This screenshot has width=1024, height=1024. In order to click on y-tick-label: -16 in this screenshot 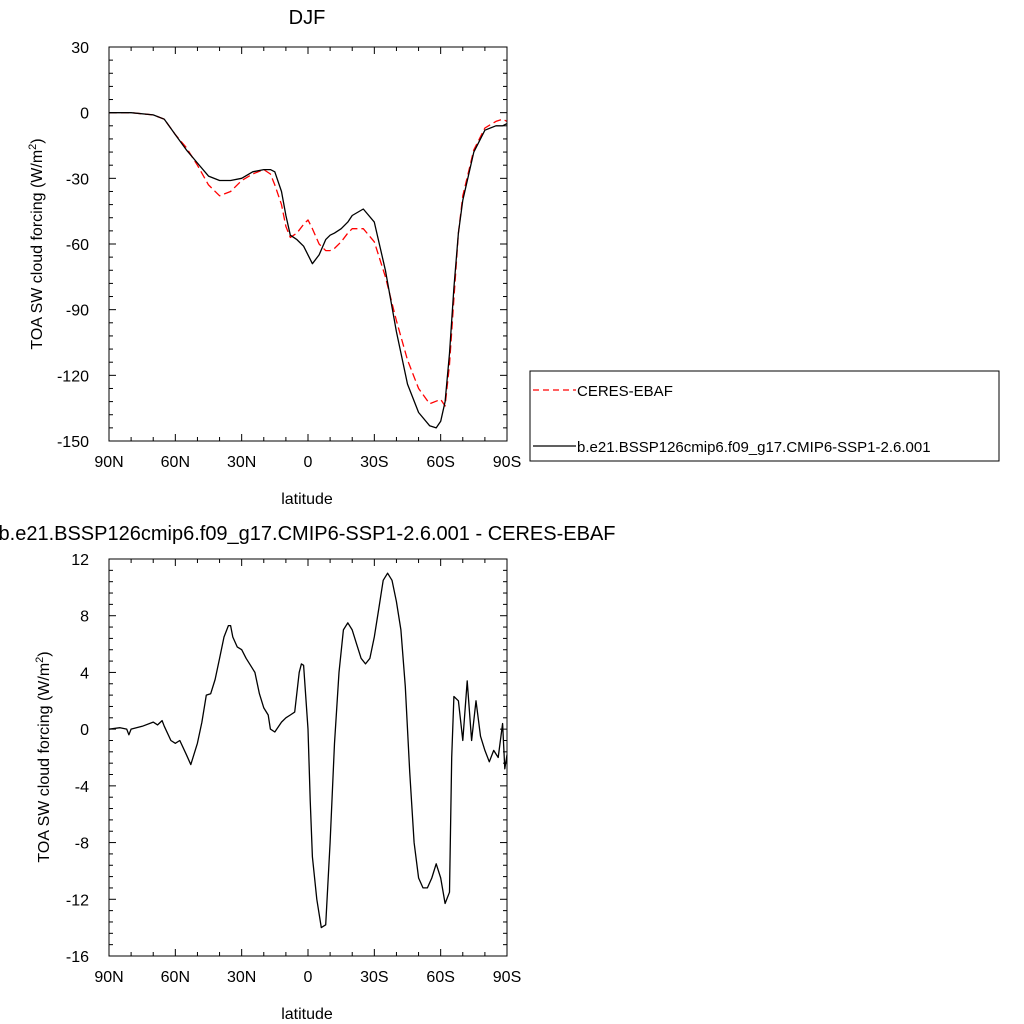, I will do `click(77, 957)`.